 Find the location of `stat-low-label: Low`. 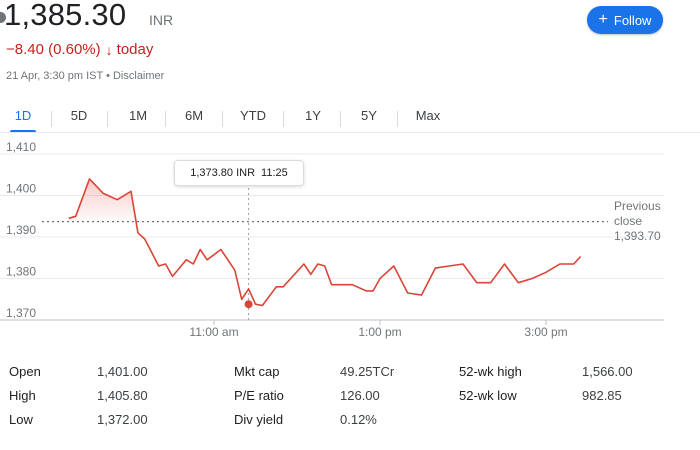

stat-low-label: Low is located at coordinates (21, 419).